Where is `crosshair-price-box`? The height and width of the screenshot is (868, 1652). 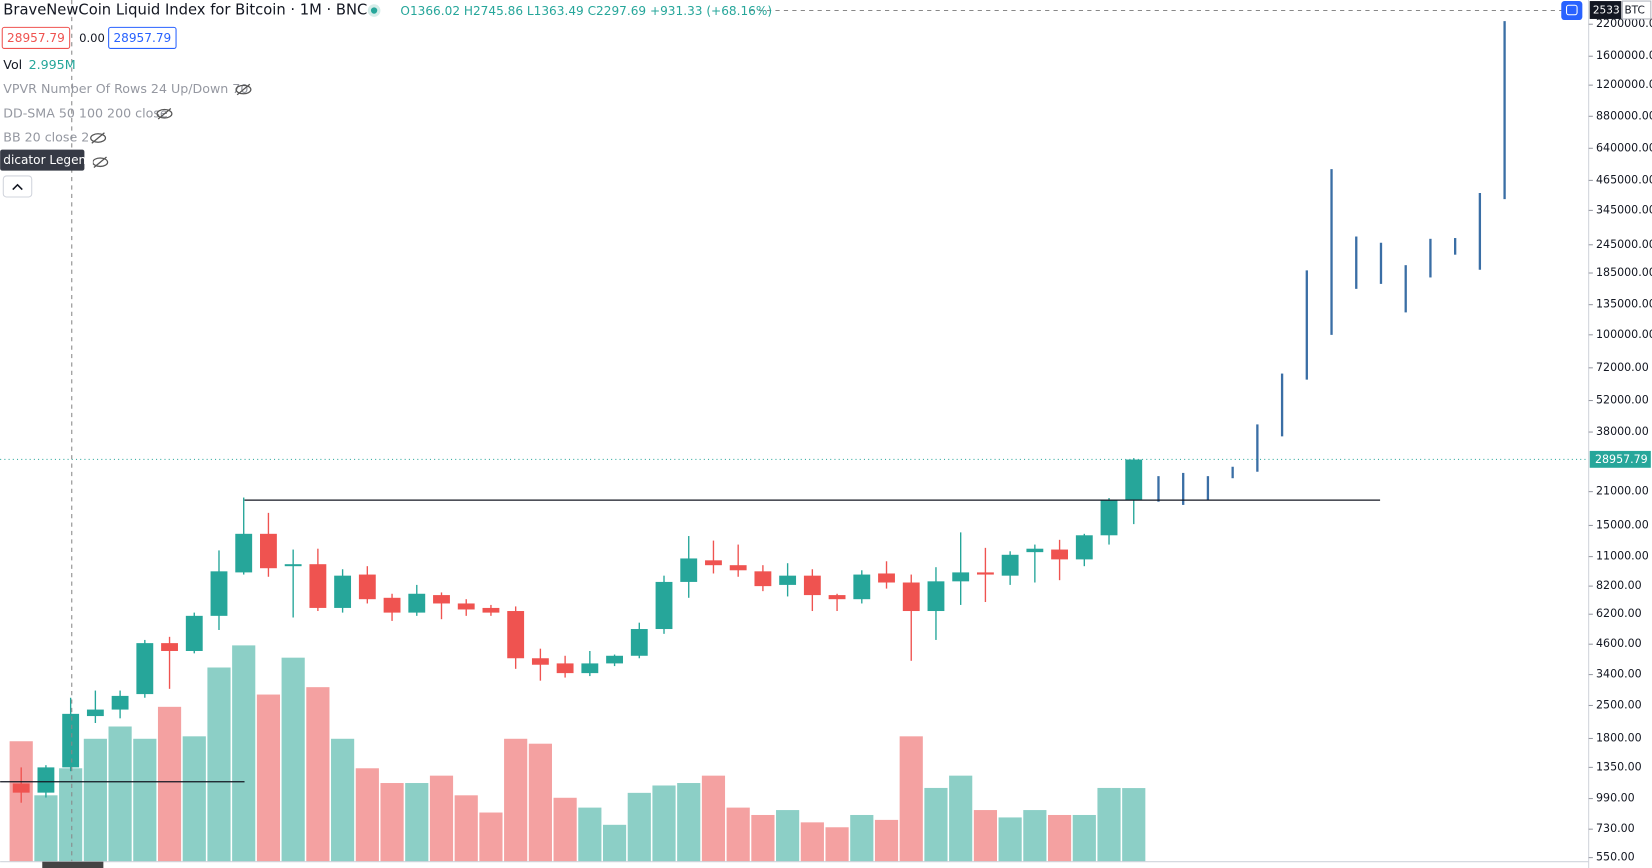 crosshair-price-box is located at coordinates (1605, 10).